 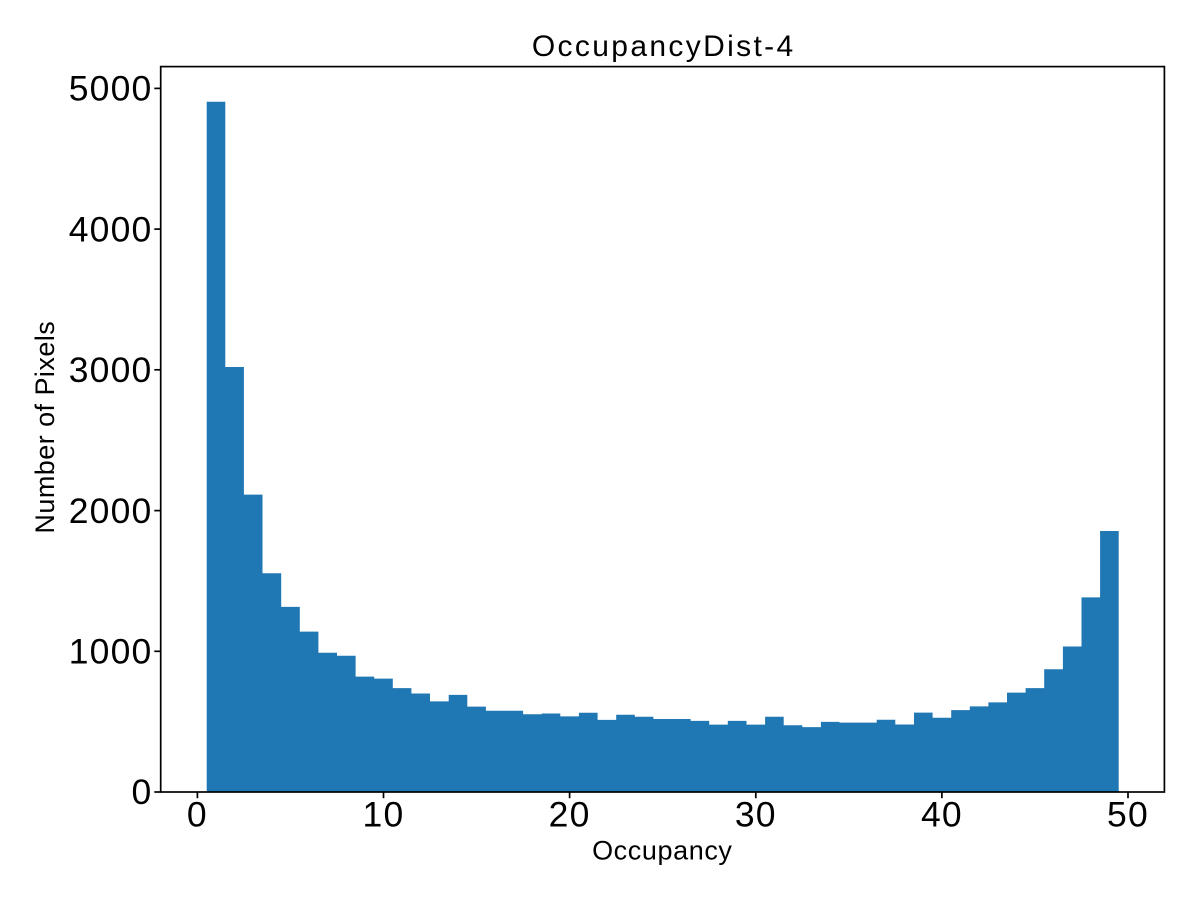 What do you see at coordinates (111, 652) in the screenshot?
I see `svg-text: 1000` at bounding box center [111, 652].